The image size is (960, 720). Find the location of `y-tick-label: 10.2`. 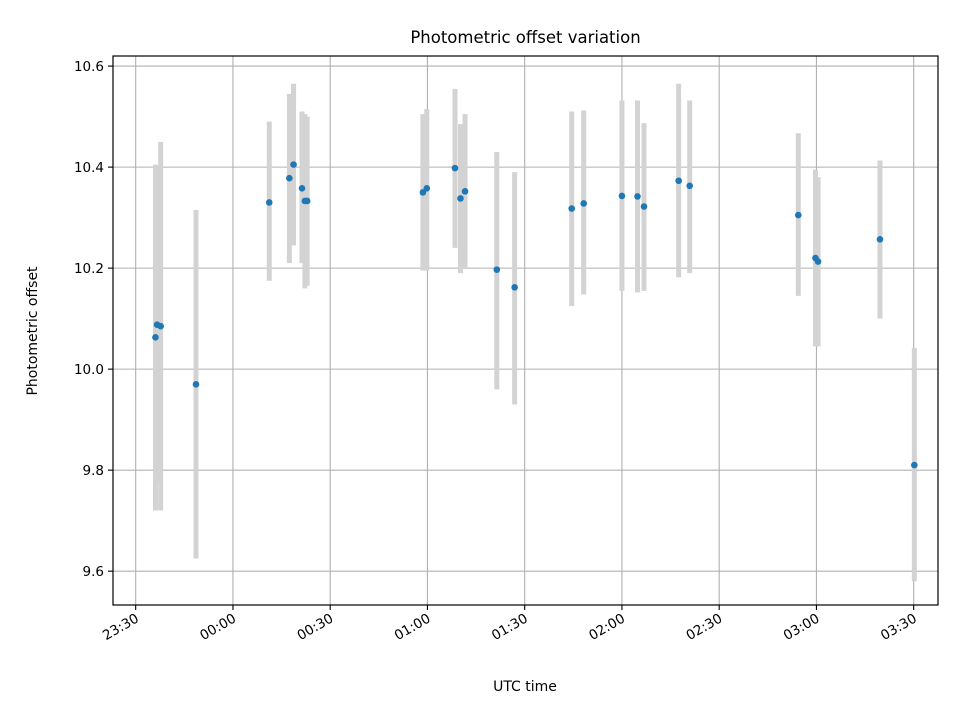

y-tick-label: 10.2 is located at coordinates (89, 269).